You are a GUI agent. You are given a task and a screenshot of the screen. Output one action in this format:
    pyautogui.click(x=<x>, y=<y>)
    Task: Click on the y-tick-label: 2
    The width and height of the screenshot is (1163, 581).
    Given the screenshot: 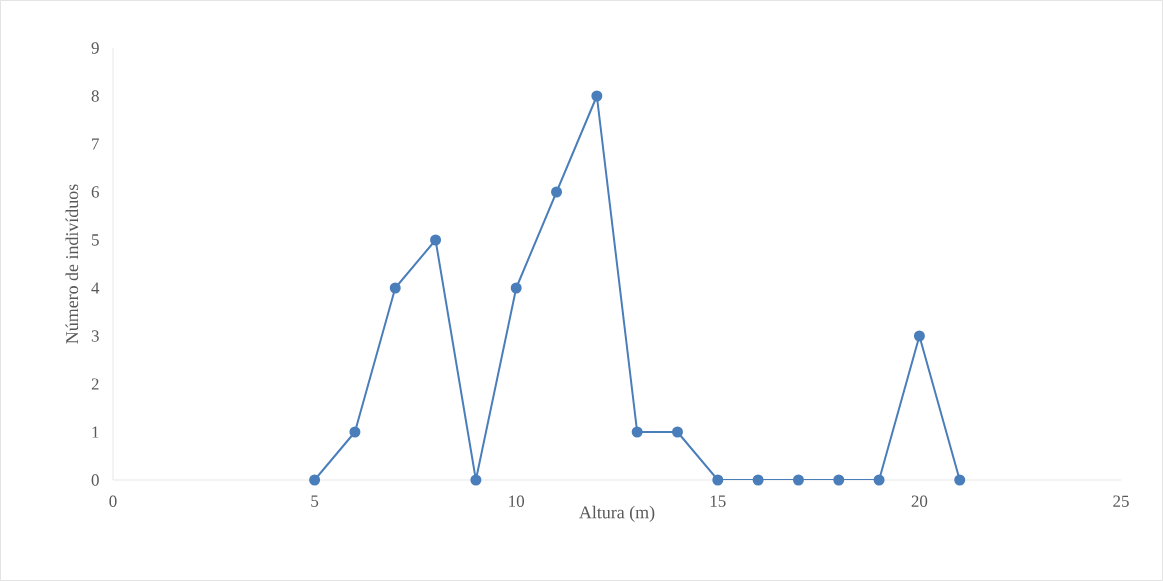 What is the action you would take?
    pyautogui.click(x=95, y=384)
    